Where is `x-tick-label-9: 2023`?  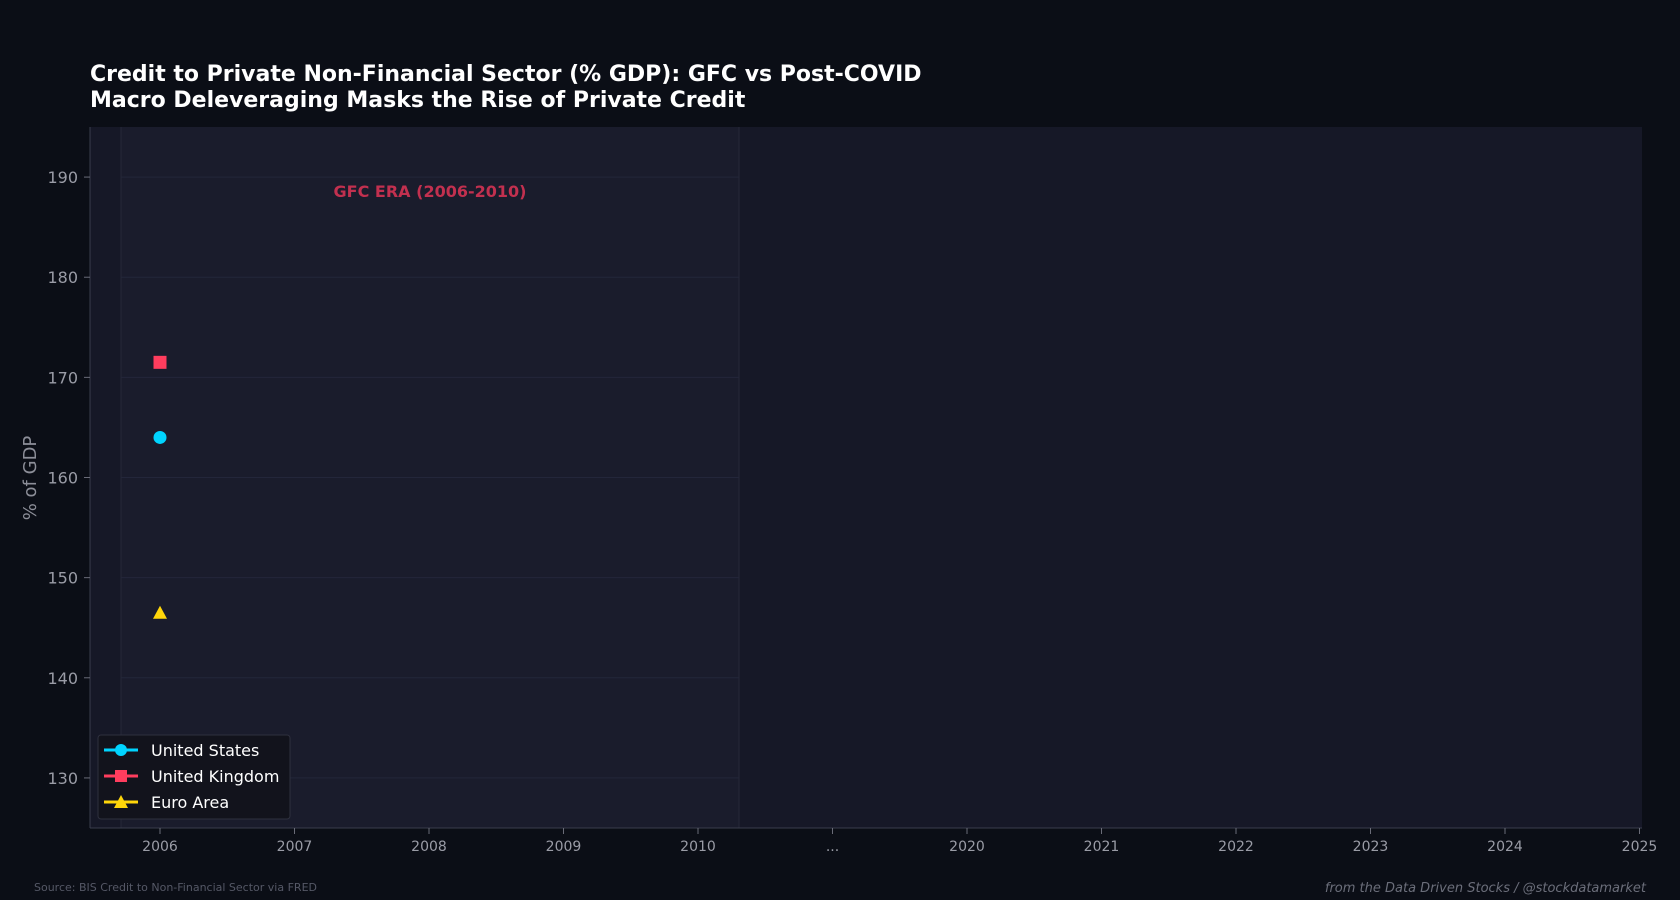
x-tick-label-9: 2023 is located at coordinates (1371, 847).